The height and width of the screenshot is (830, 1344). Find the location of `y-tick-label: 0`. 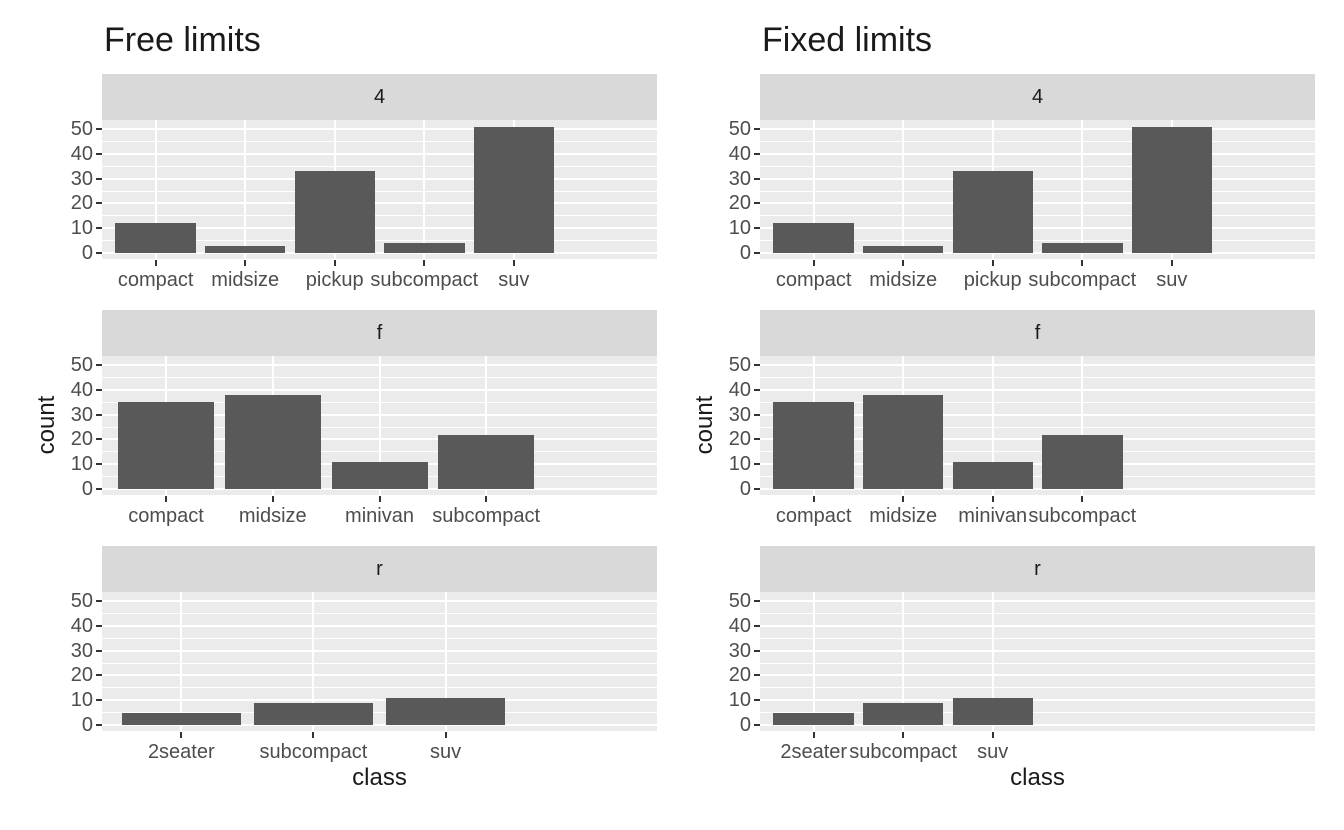

y-tick-label: 0 is located at coordinates (87, 489).